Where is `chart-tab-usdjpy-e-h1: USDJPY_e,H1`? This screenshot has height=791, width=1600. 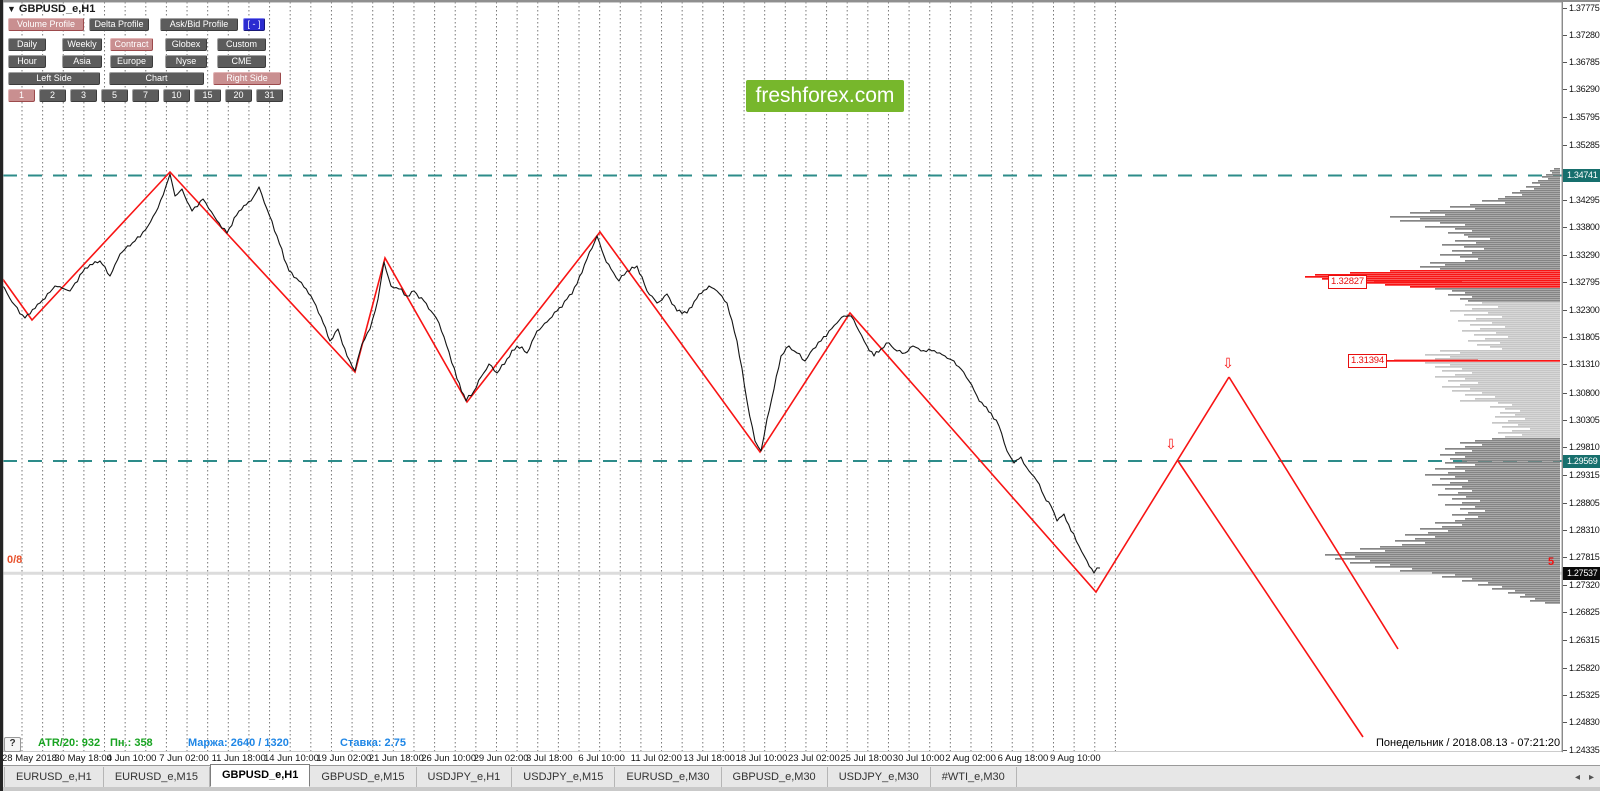
chart-tab-usdjpy-e-h1: USDJPY_e,H1 is located at coordinates (465, 777).